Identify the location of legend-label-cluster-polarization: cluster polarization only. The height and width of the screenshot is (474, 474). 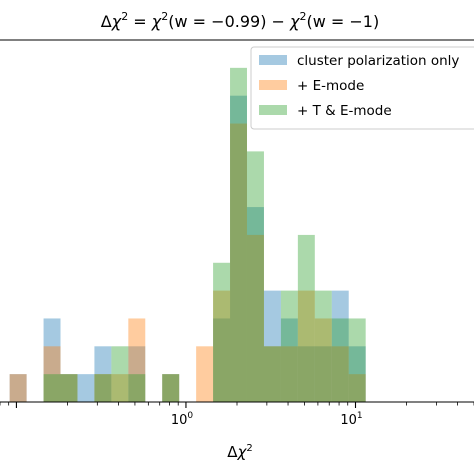
(378, 61).